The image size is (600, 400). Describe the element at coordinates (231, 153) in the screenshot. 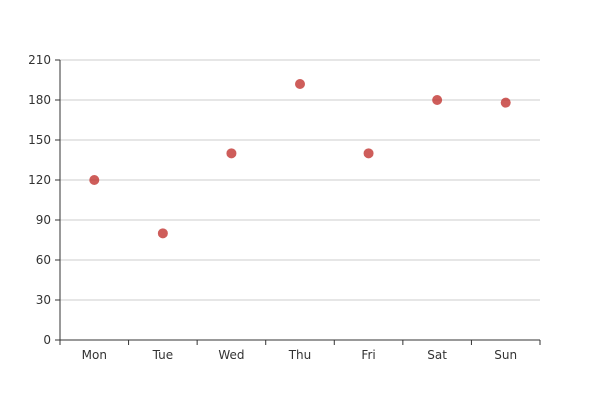

I see `data-point-wed` at that location.